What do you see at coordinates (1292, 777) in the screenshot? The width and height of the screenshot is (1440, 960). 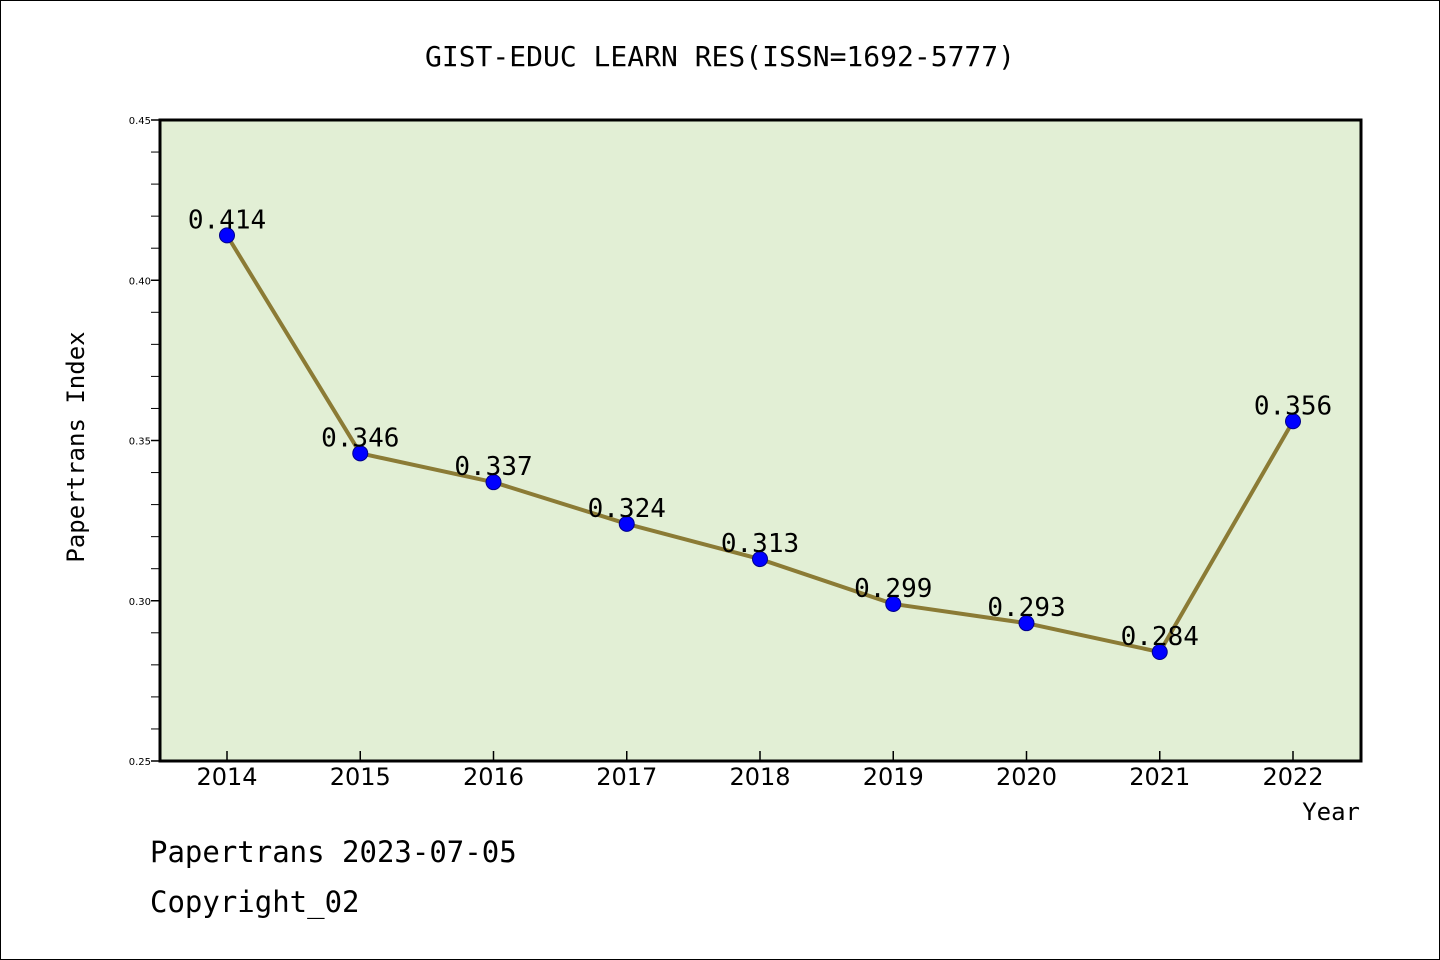 I see `x-tick-label: 2022` at bounding box center [1292, 777].